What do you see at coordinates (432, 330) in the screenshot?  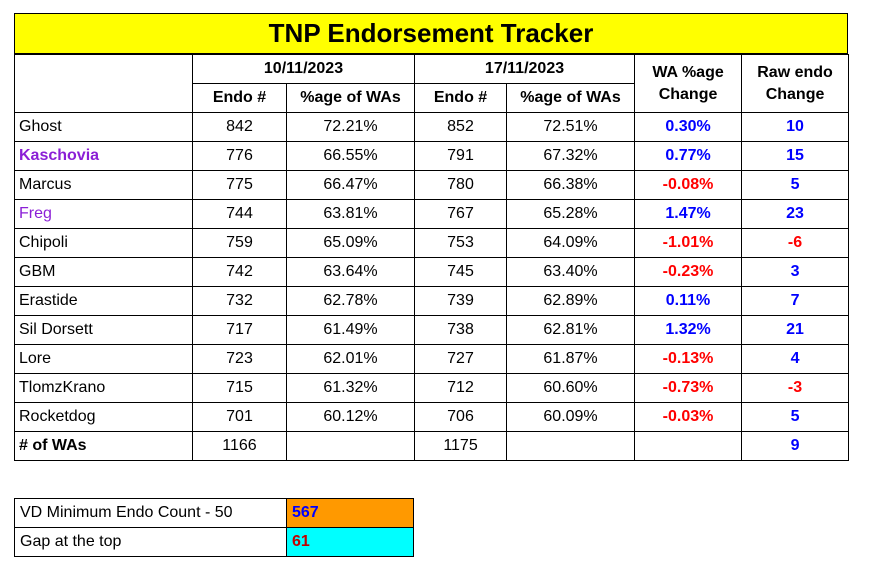 I see `table-row: Sil Dorsett 717 61.49% 738 62.81% 1.32% 21` at bounding box center [432, 330].